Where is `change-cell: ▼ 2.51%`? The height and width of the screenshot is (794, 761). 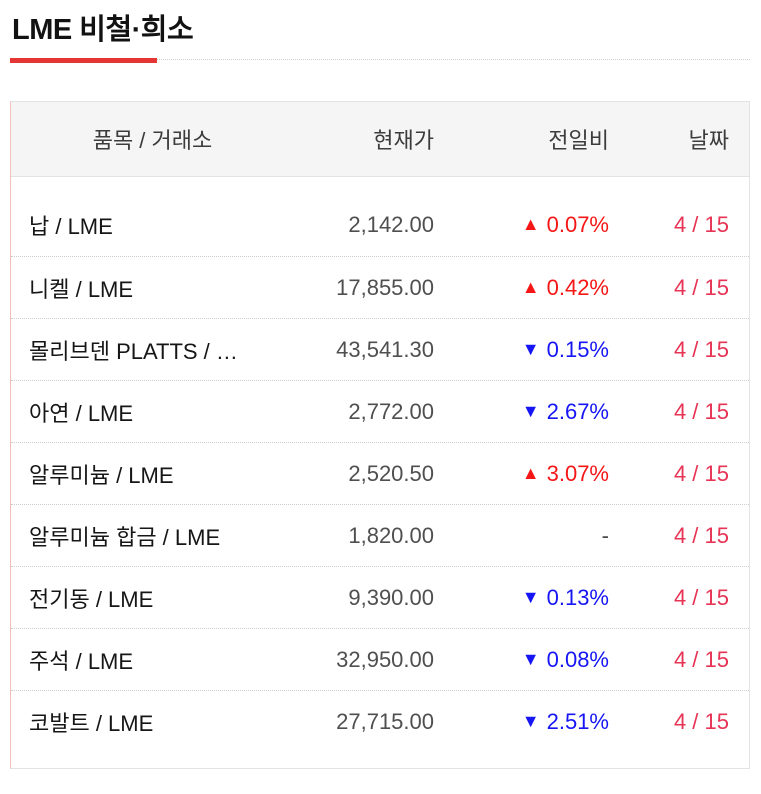 change-cell: ▼ 2.51% is located at coordinates (521, 722).